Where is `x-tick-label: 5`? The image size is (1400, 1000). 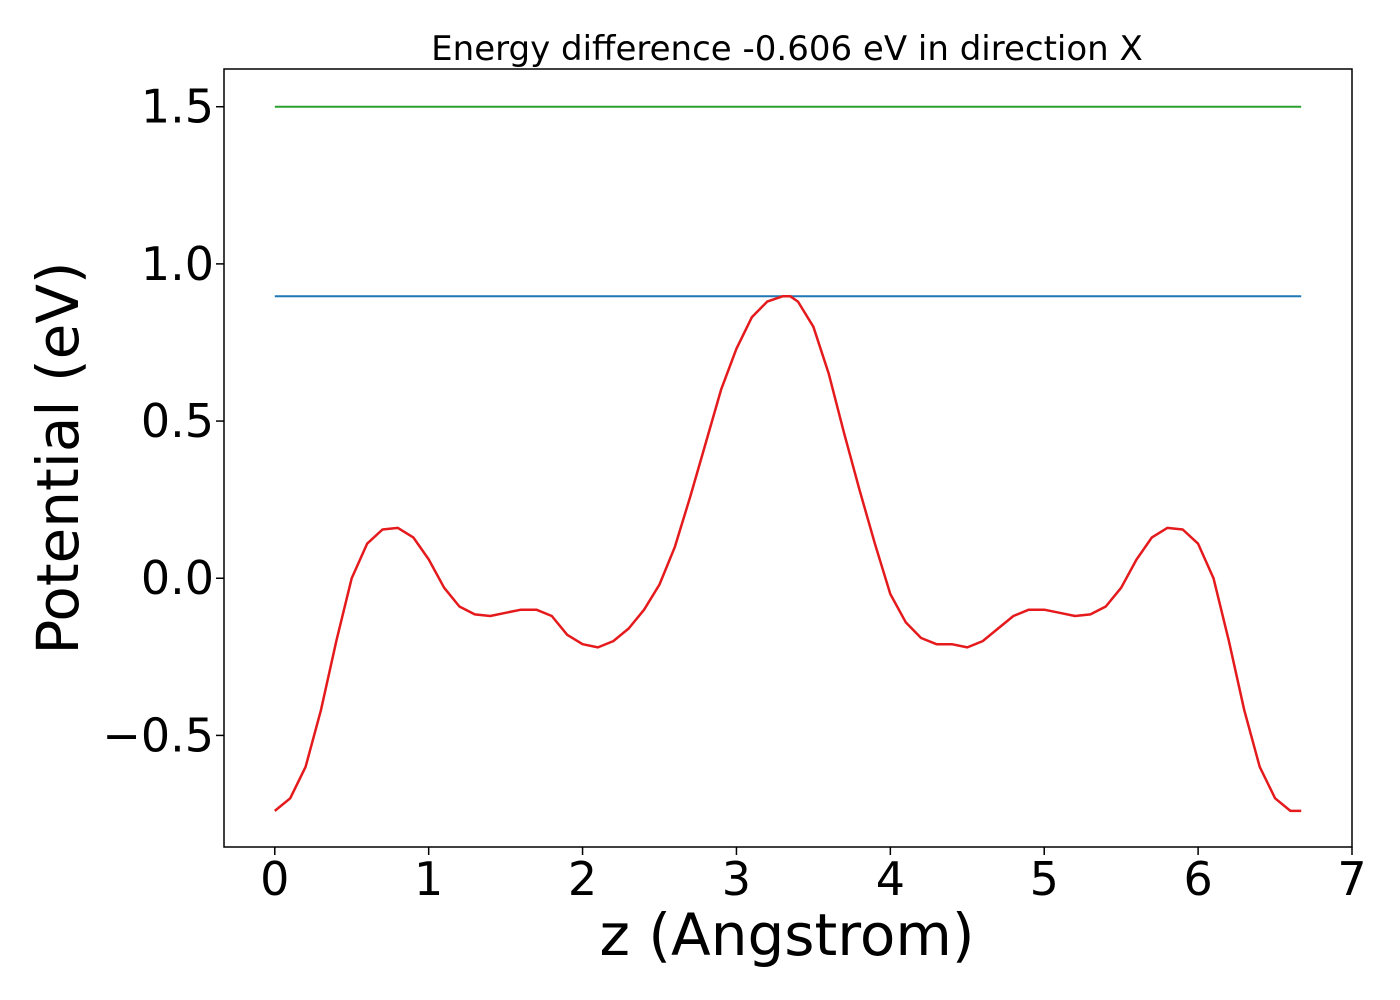
x-tick-label: 5 is located at coordinates (1044, 879).